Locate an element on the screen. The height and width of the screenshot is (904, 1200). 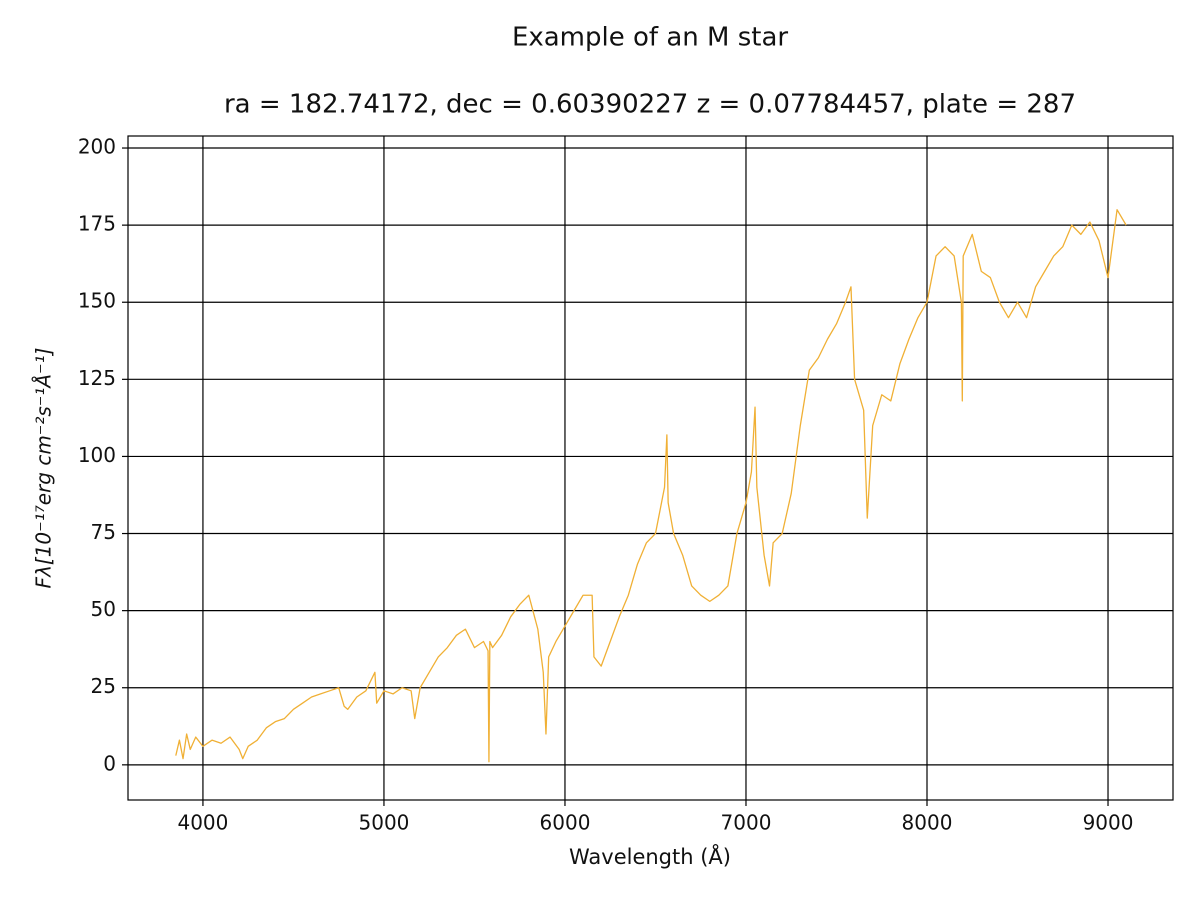
x-tick-label: 8000 is located at coordinates (927, 823).